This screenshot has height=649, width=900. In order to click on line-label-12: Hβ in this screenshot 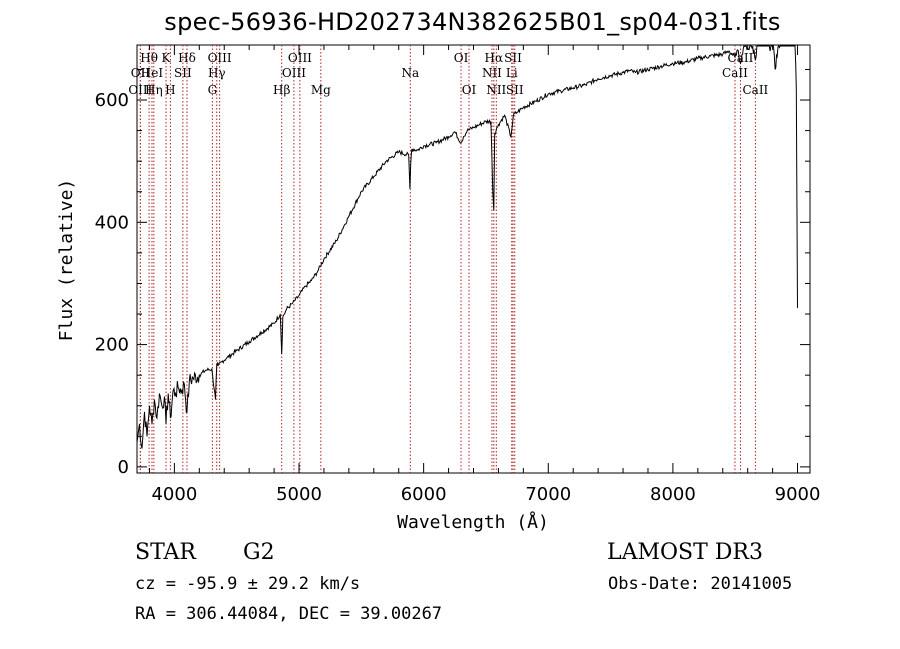, I will do `click(281, 90)`.